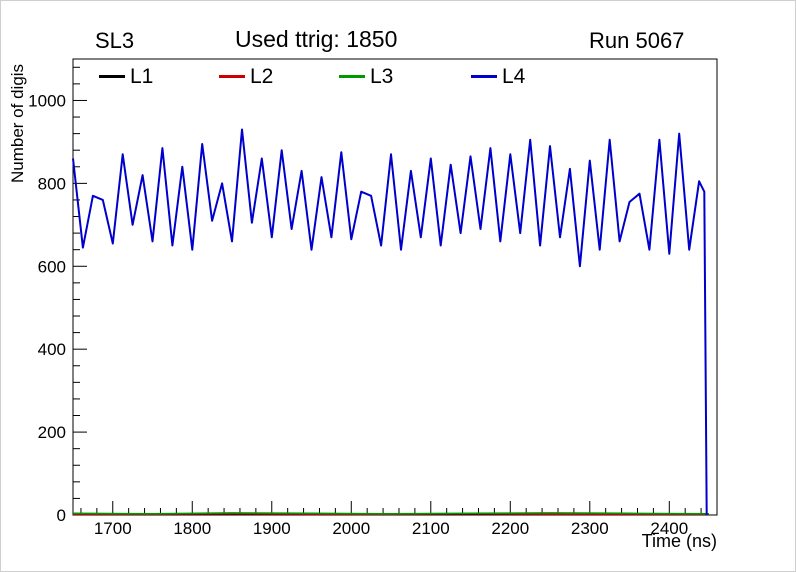 The image size is (796, 572). I want to click on y-axis-tick-label: 200, so click(52, 432).